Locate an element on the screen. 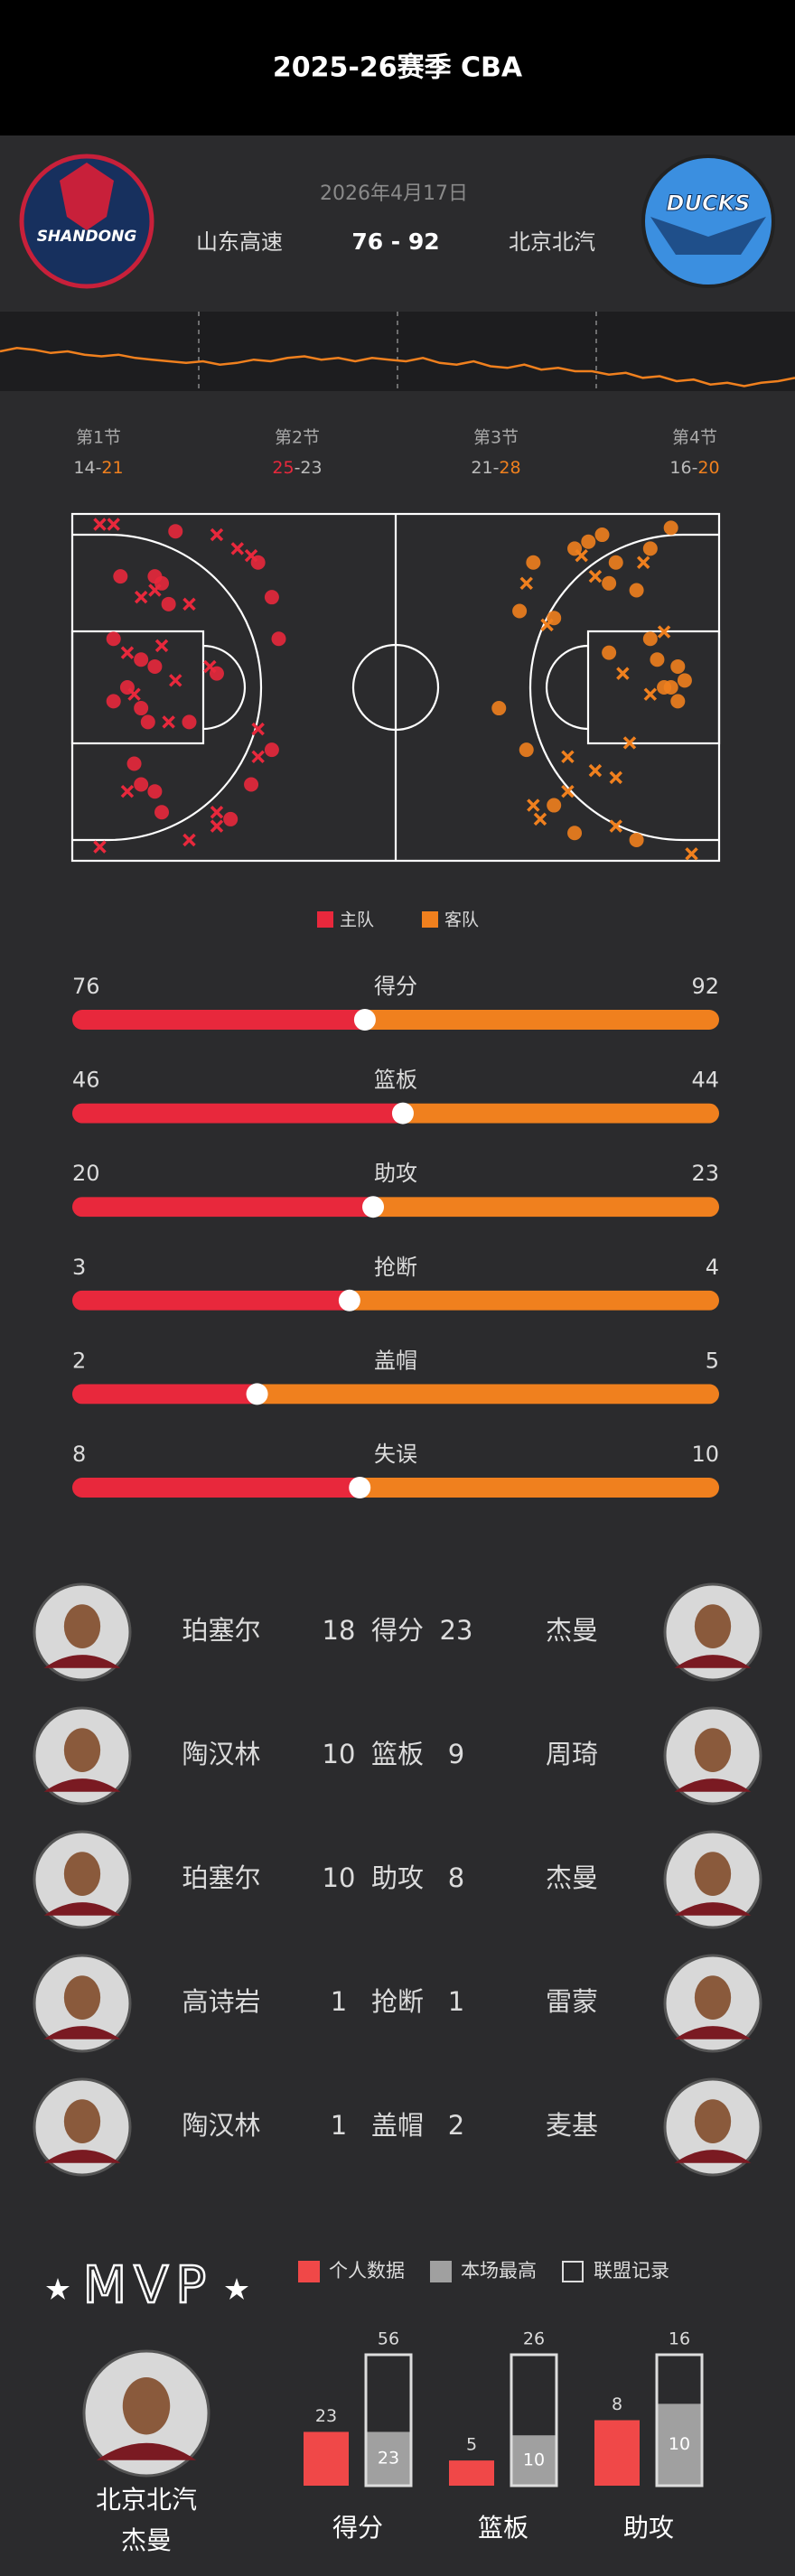  mvp-stat-label: 得分 is located at coordinates (357, 2528).